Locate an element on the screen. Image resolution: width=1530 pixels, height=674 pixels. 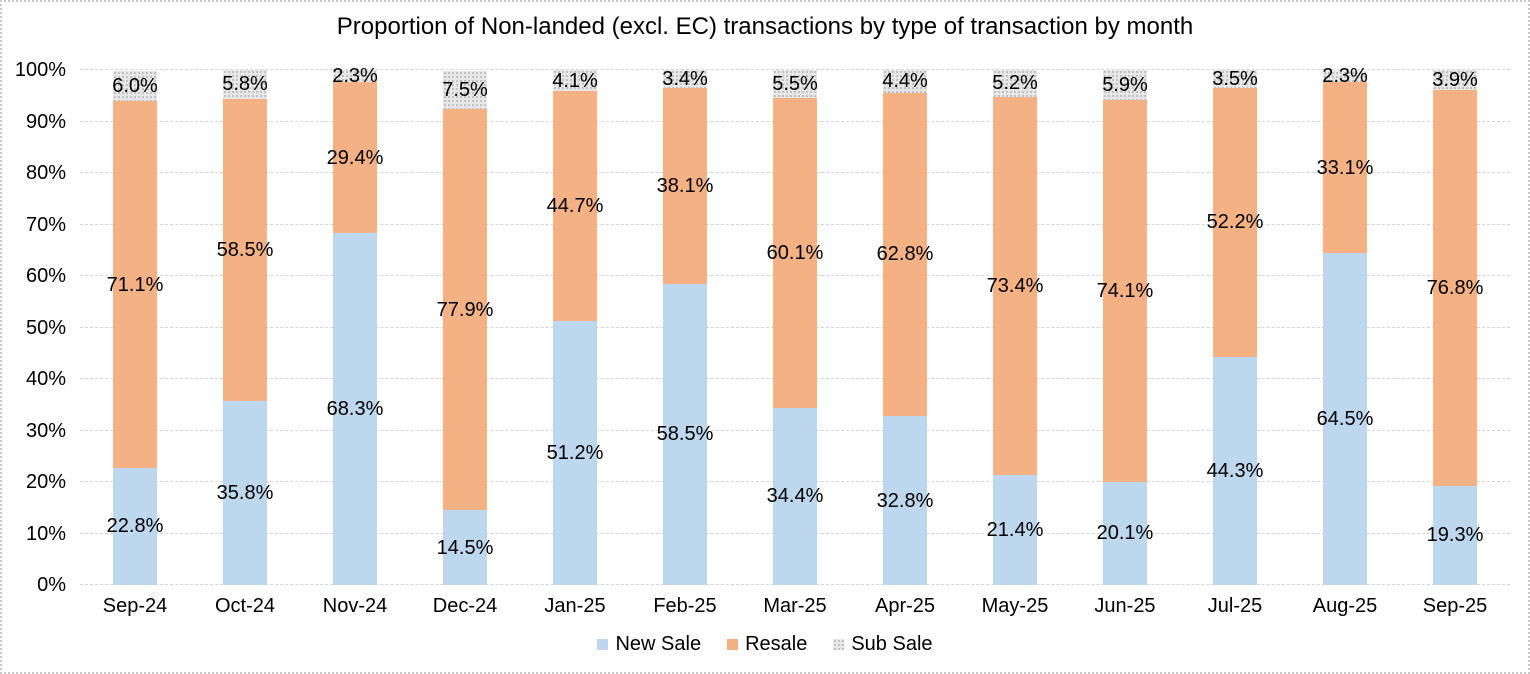
data-label-new-sale: 34.4% is located at coordinates (795, 496).